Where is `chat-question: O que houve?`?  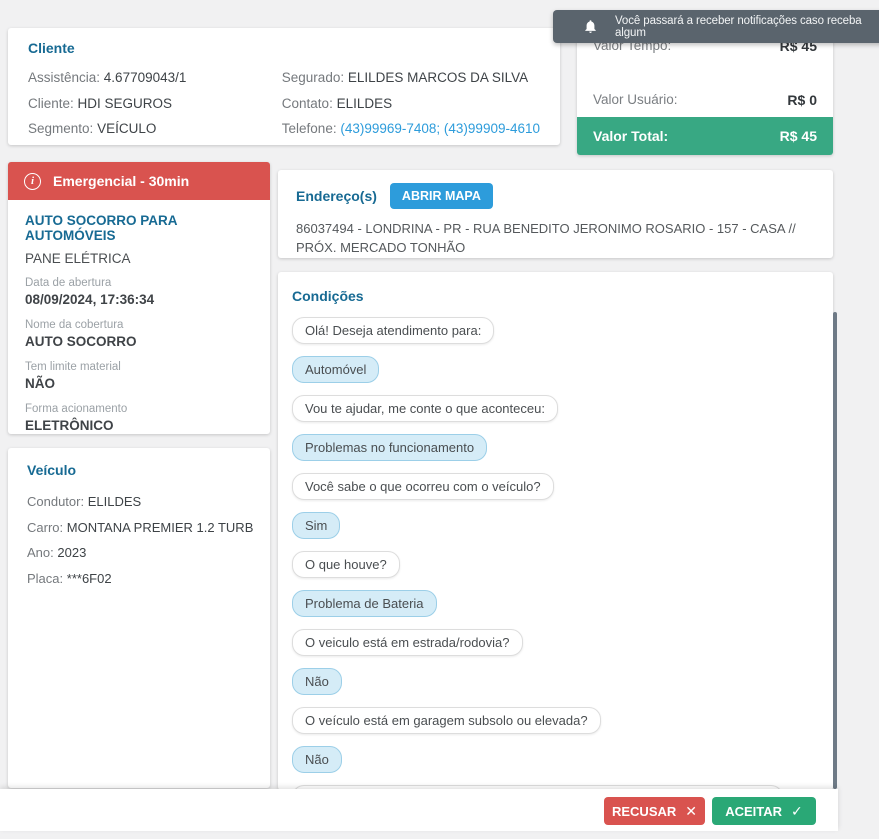
chat-question: O que houve? is located at coordinates (346, 564).